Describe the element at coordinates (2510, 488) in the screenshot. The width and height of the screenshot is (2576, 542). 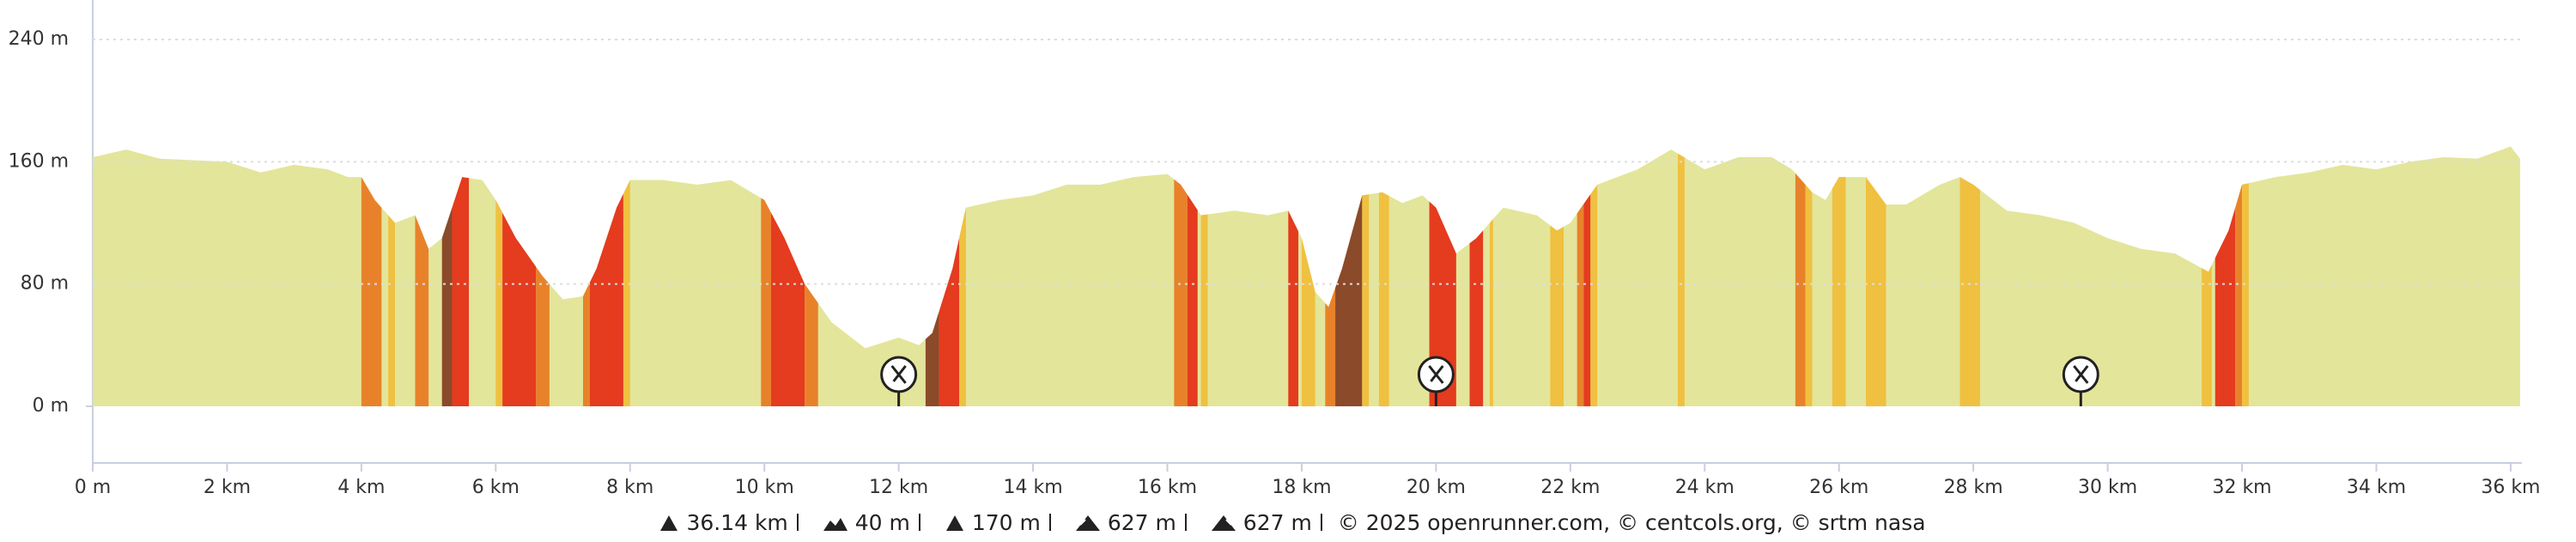
I see `x-tick-label: 36 km` at that location.